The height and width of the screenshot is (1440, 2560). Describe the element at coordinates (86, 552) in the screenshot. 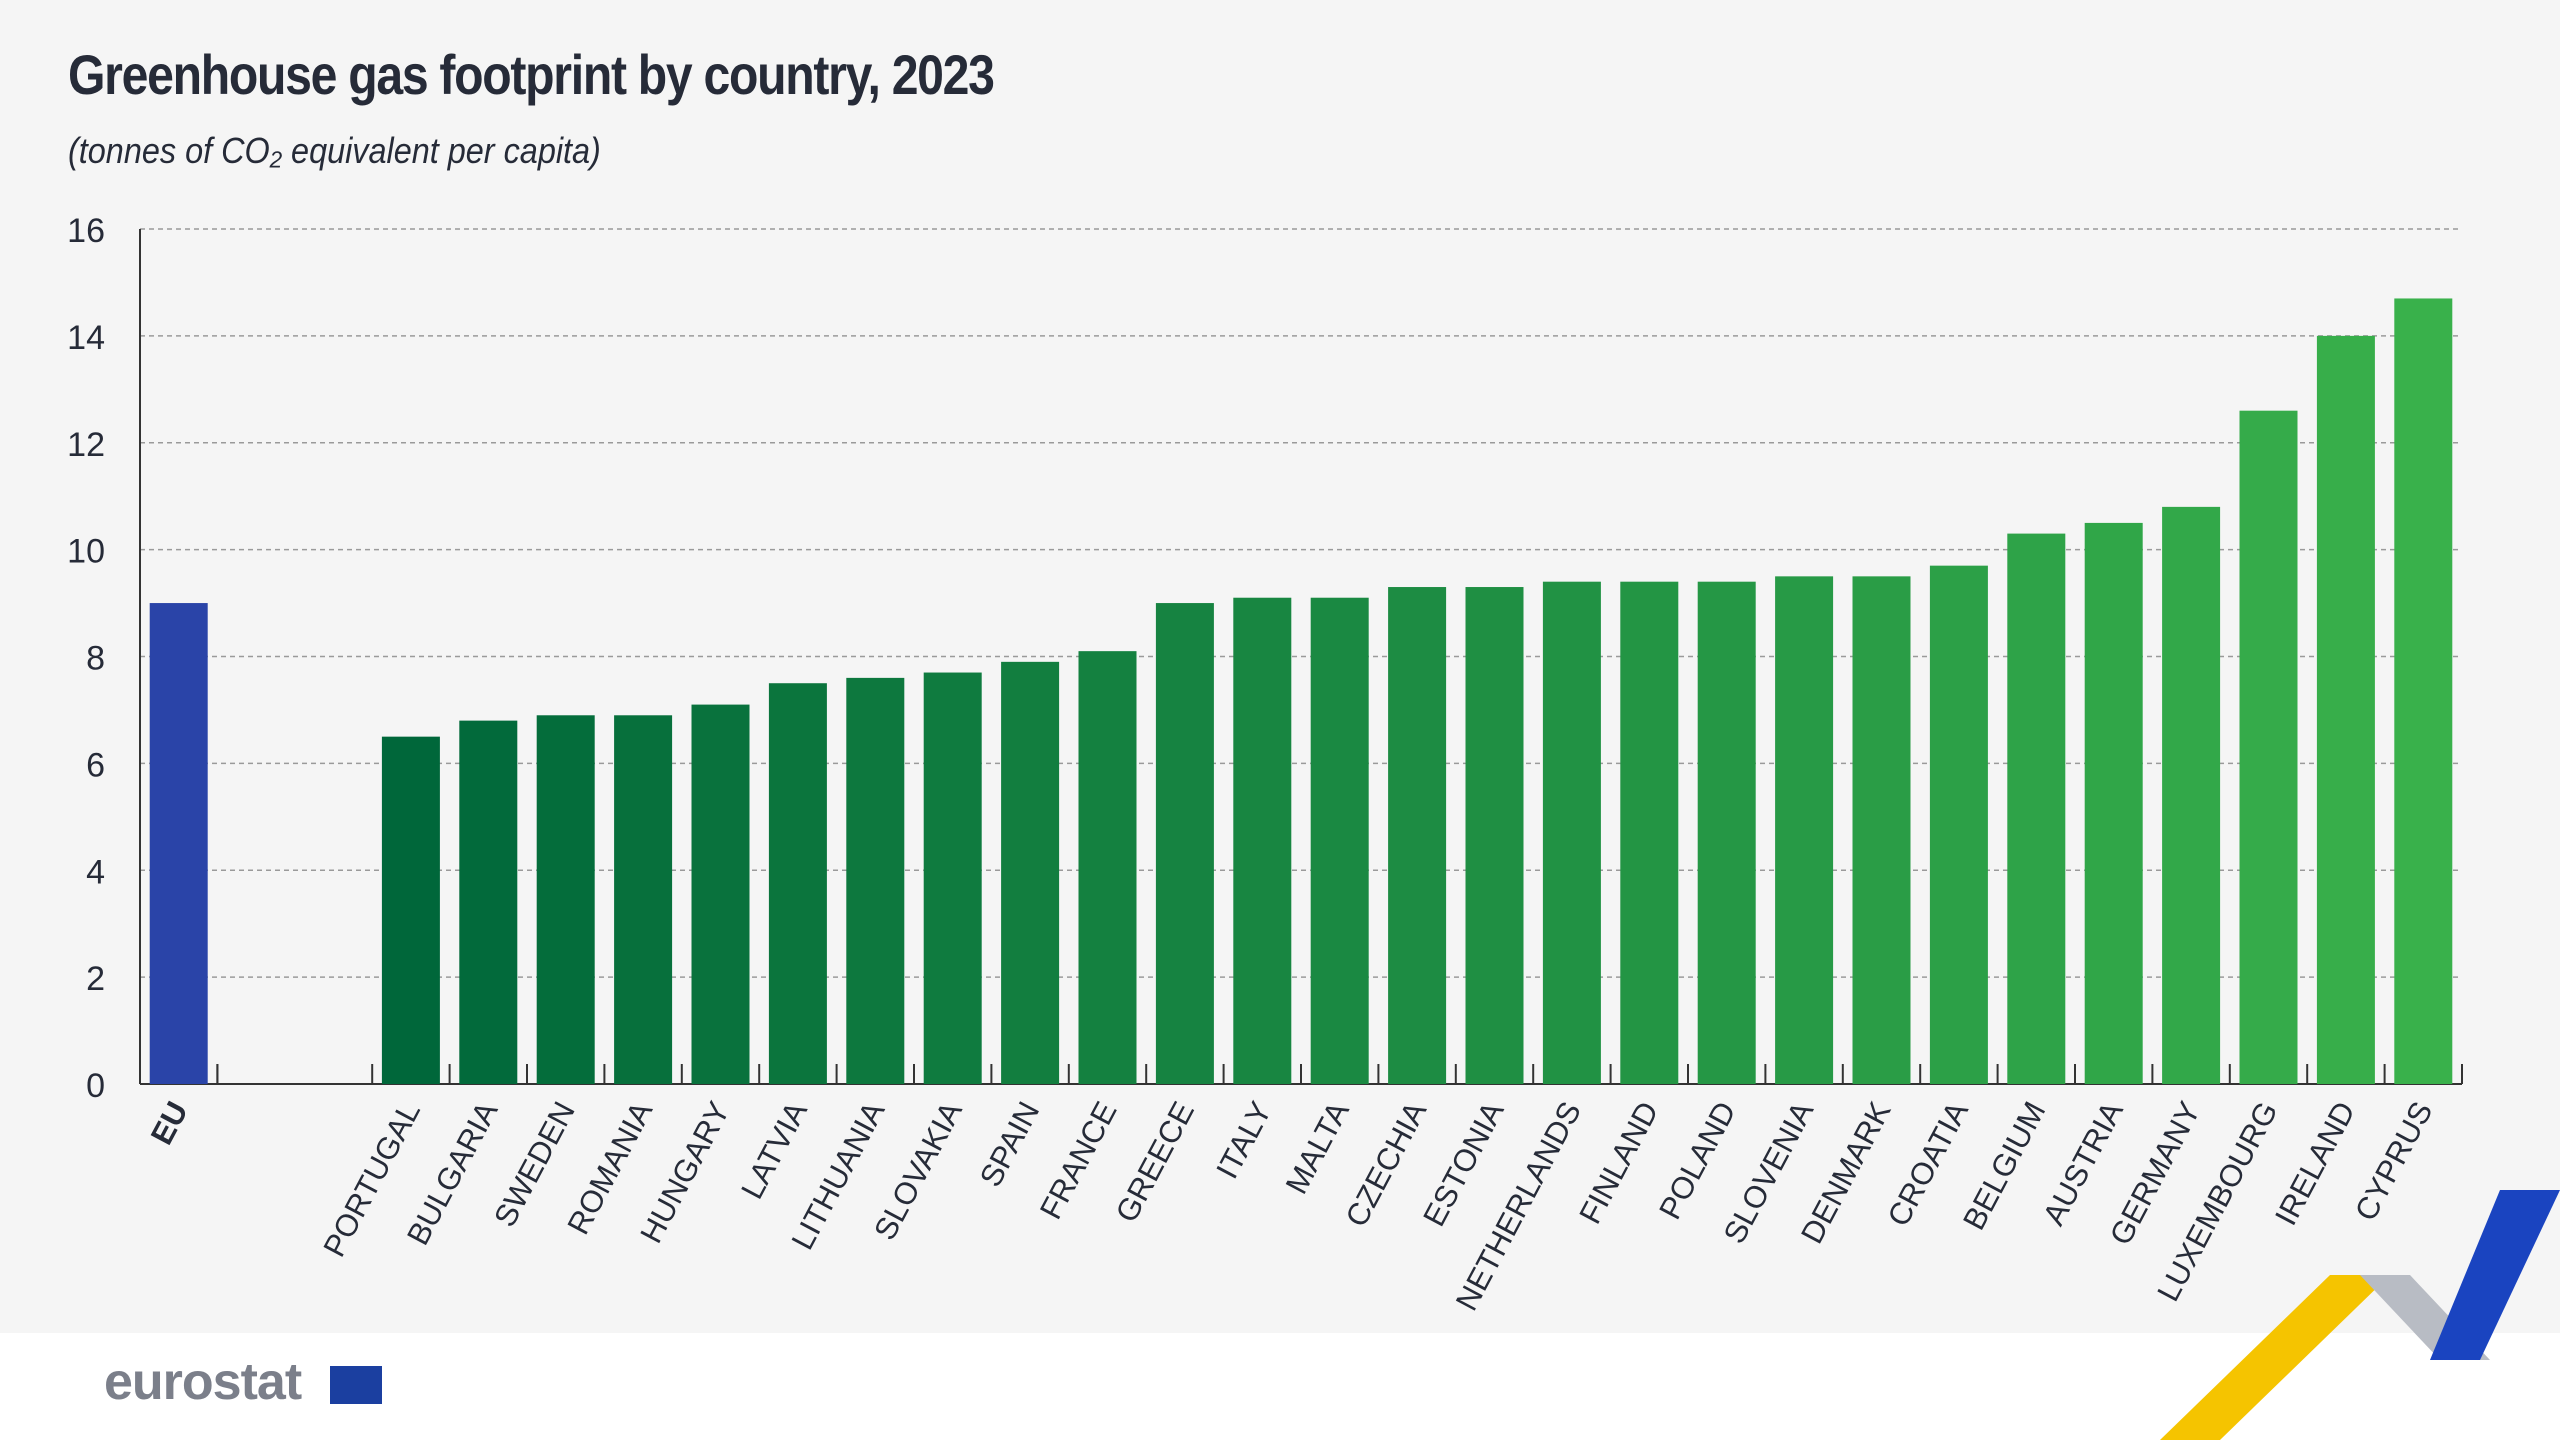

I see `y-tick-label: 10` at that location.